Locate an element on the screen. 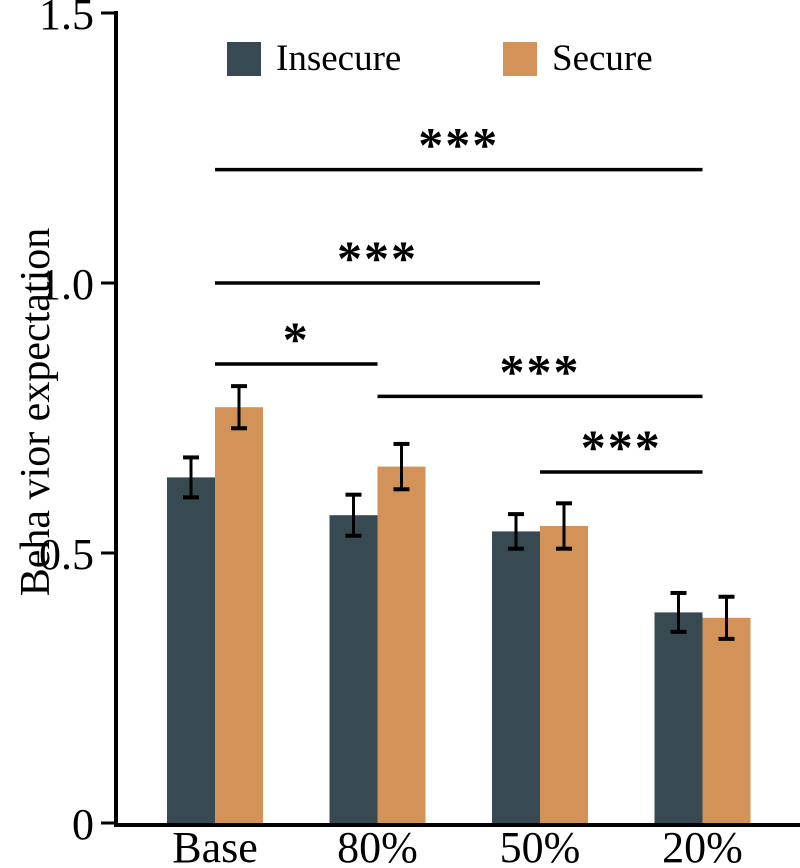  bar-secure-80% is located at coordinates (401, 644).